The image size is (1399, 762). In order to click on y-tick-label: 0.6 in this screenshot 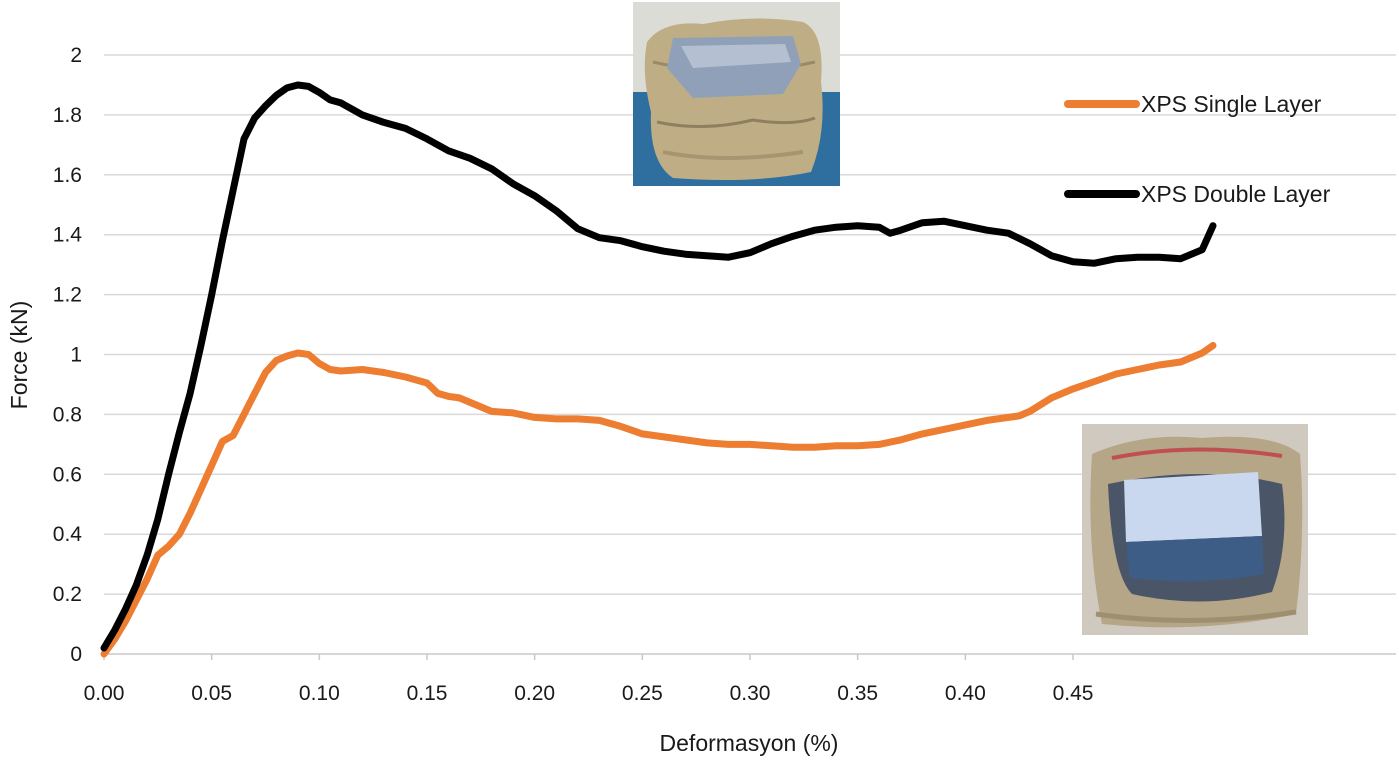, I will do `click(67, 474)`.